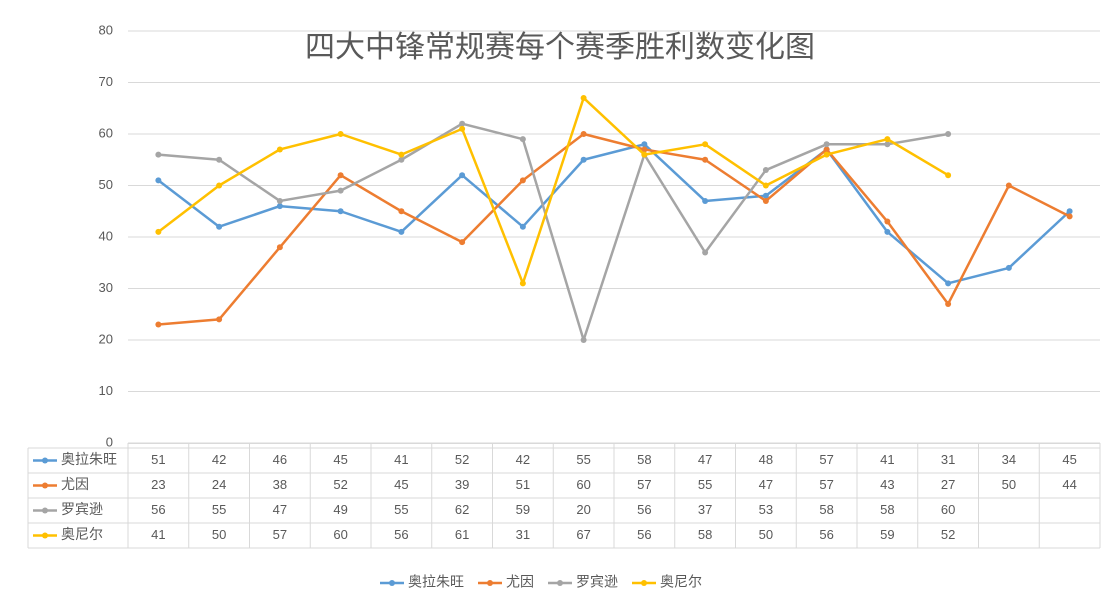 The width and height of the screenshot is (1116, 605). What do you see at coordinates (1069, 484) in the screenshot?
I see `table-cell: 44` at bounding box center [1069, 484].